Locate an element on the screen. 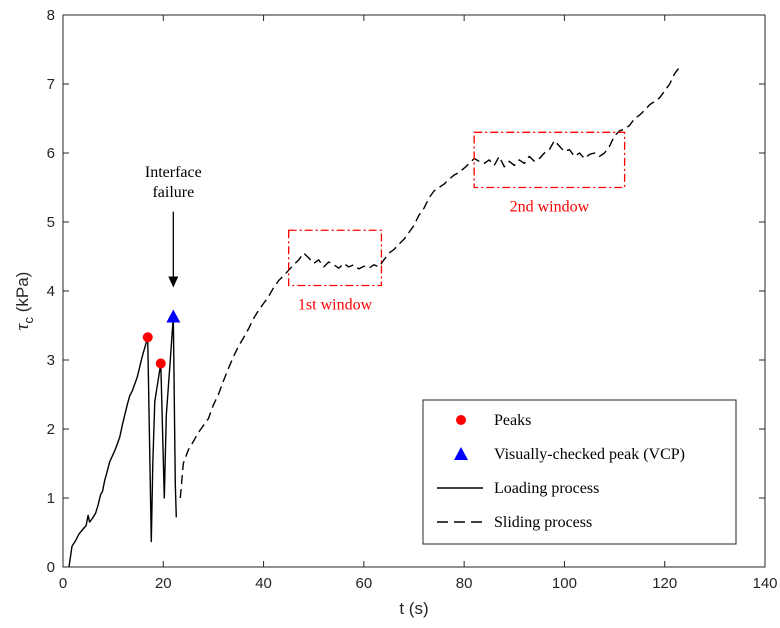  y-axis-label: τc (kPa) is located at coordinates (24, 301).